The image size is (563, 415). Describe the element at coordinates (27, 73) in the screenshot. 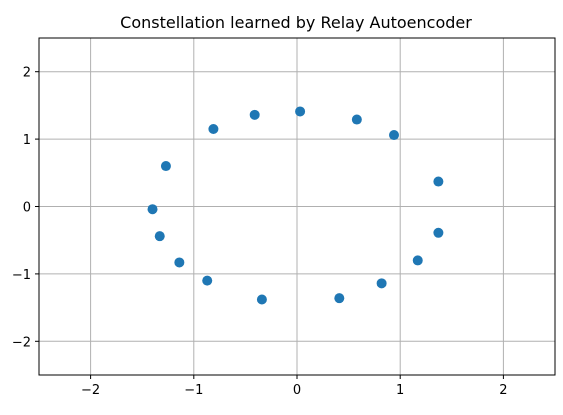

I see `y-tick-label: 2` at that location.